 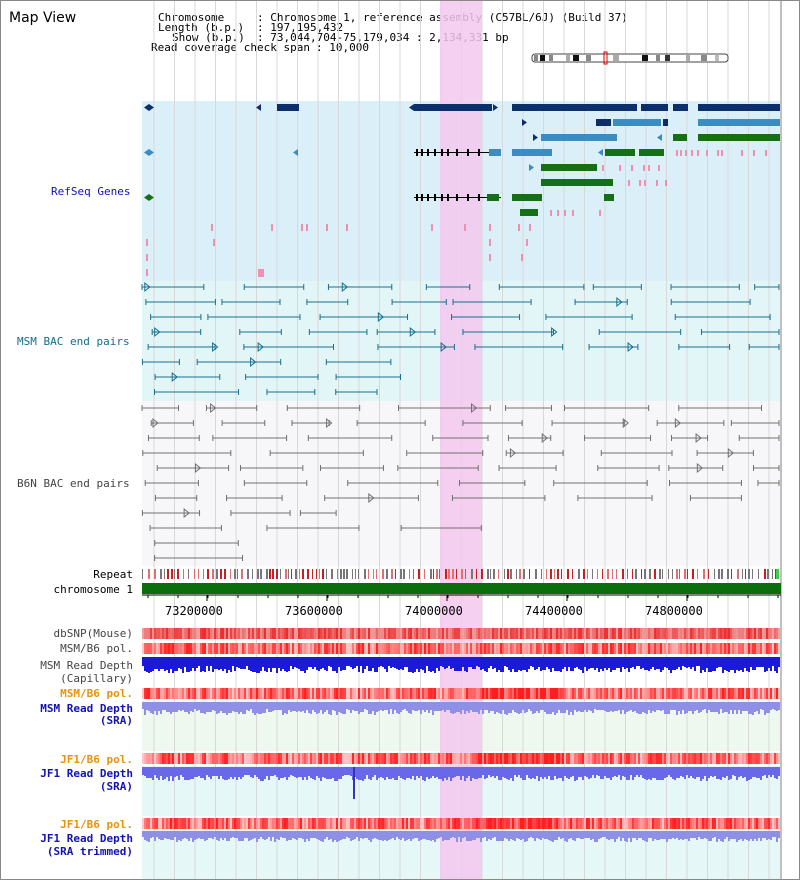 I want to click on ideogram-position-marker, so click(x=605, y=58).